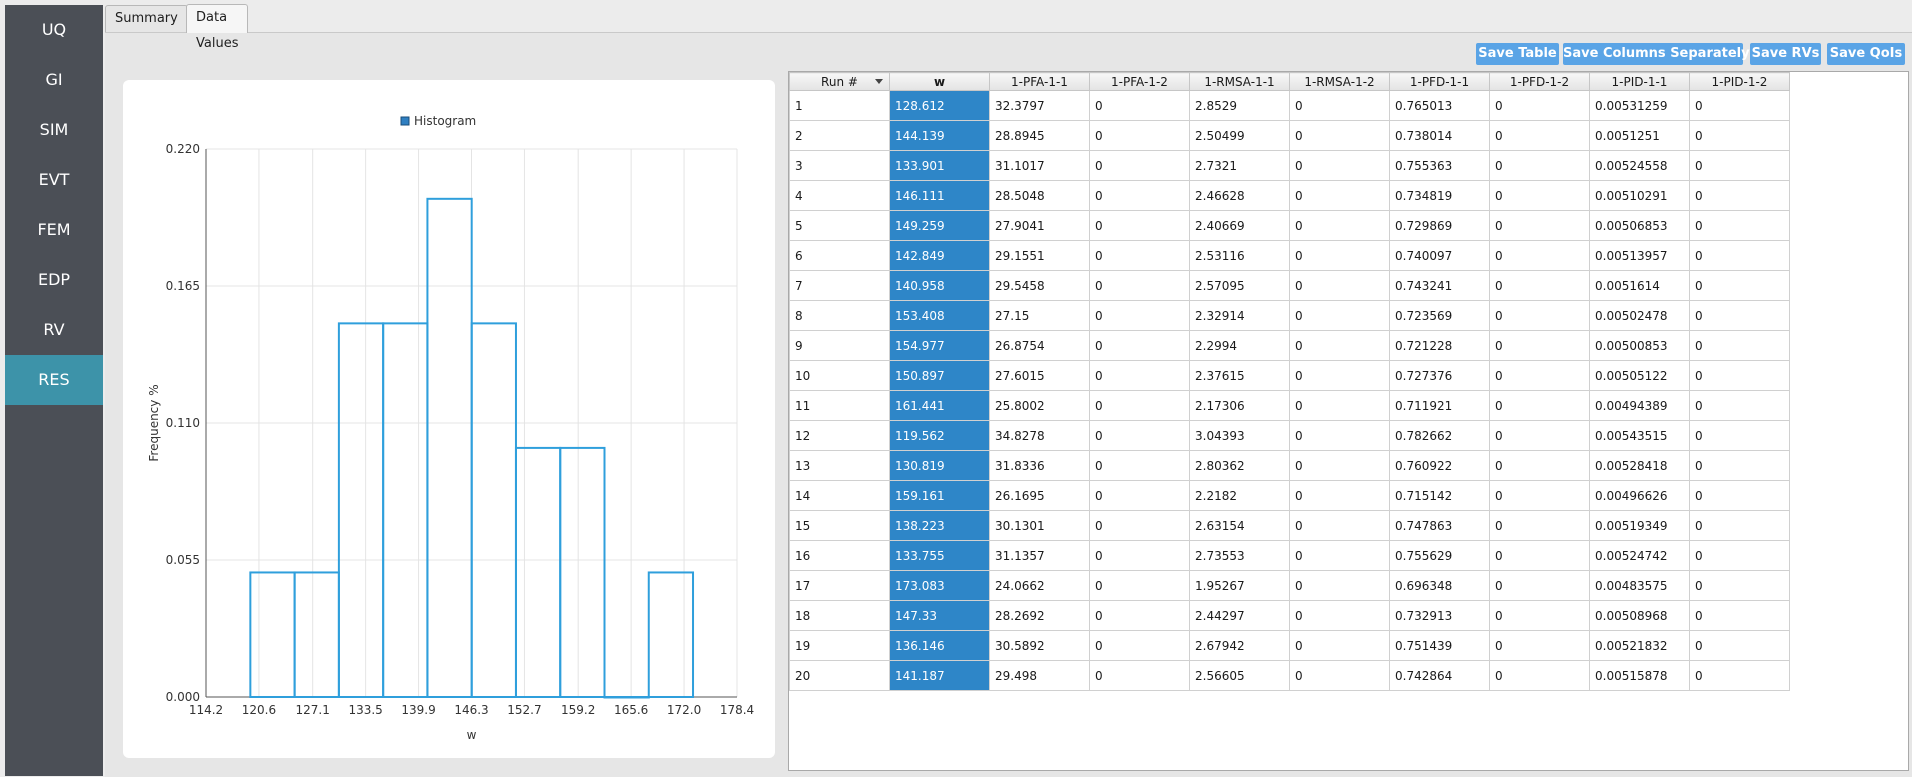  What do you see at coordinates (1039, 495) in the screenshot?
I see `table-cell: 26.1695` at bounding box center [1039, 495].